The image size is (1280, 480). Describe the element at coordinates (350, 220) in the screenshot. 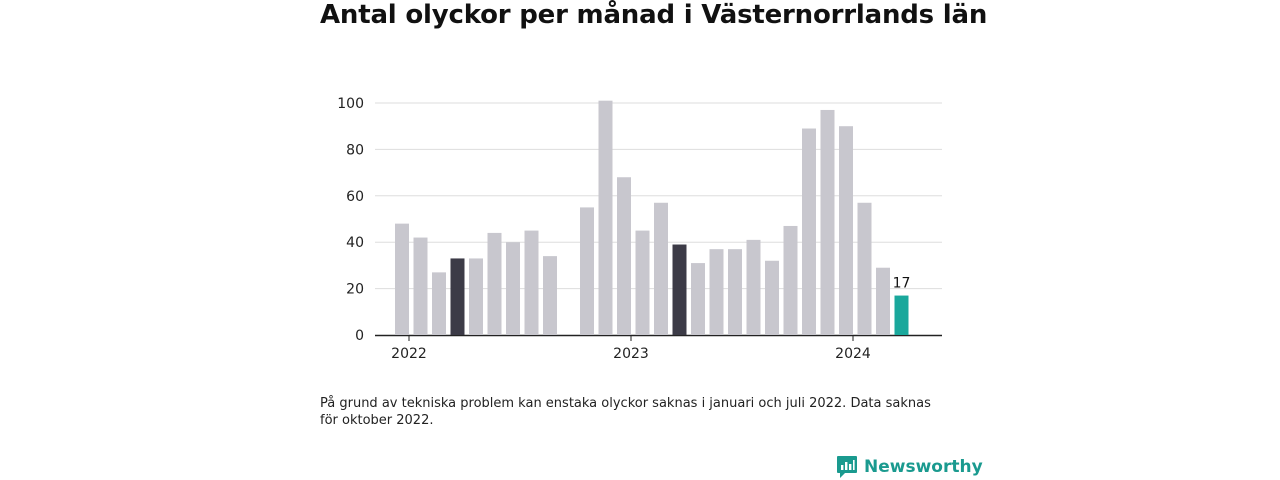

I see `y-axis-ticks: 0 20 40 60 80 100` at that location.